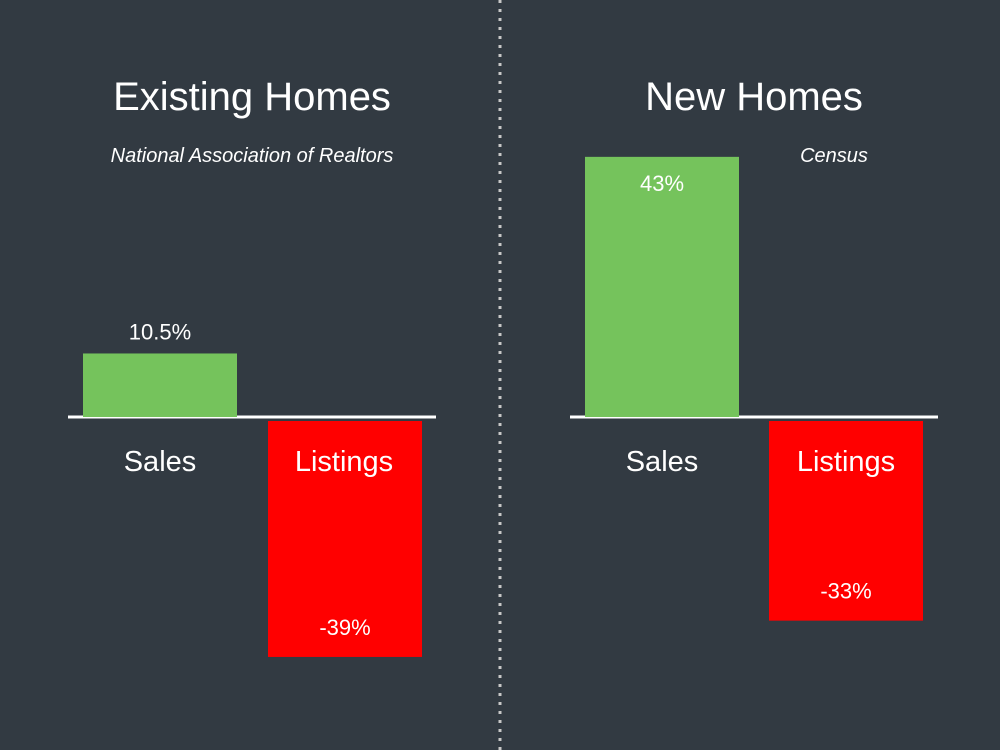 The height and width of the screenshot is (750, 1000). Describe the element at coordinates (160, 331) in the screenshot. I see `value-label-sales: 10.5%` at that location.